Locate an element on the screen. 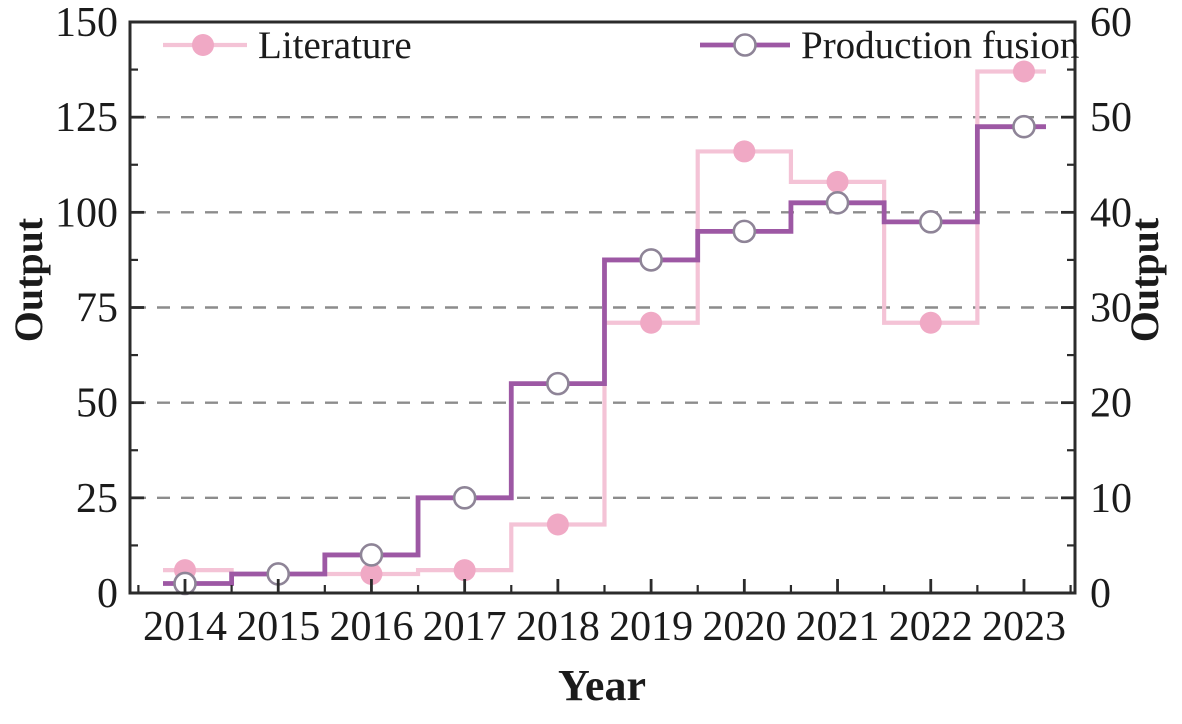  series-literature-marker-2022 is located at coordinates (930, 322).